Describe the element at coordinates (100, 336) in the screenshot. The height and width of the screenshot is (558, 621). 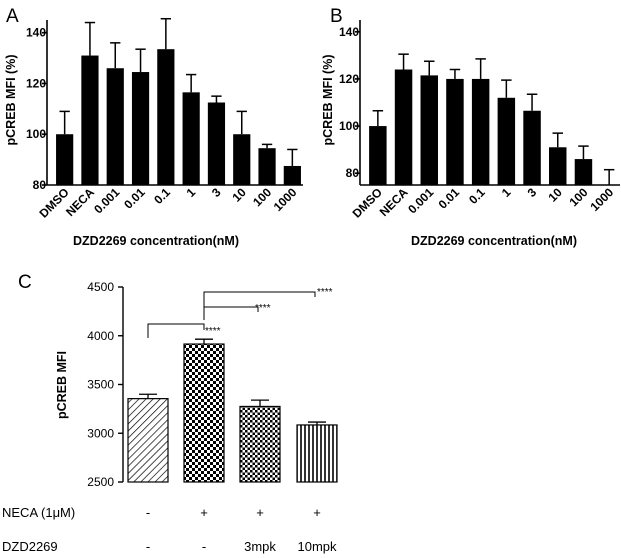
I see `y-tick-label: 4000` at that location.